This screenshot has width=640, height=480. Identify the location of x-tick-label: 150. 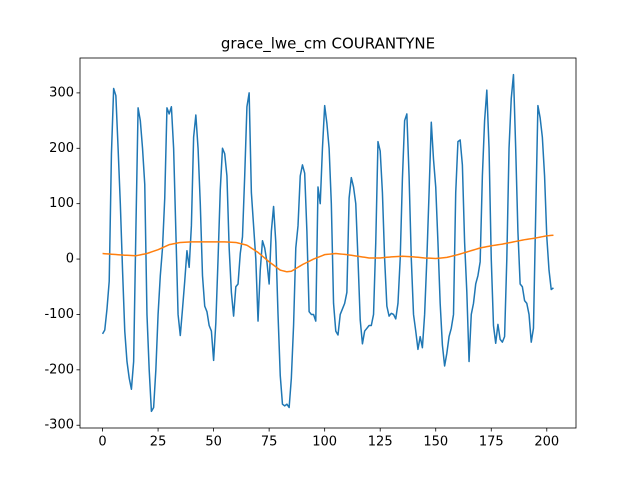
(435, 442).